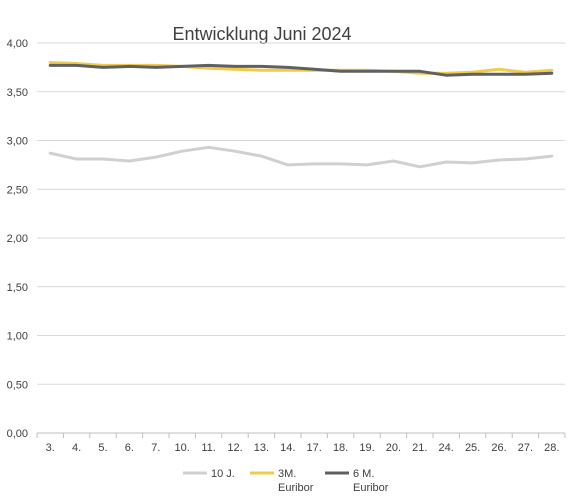 The height and width of the screenshot is (499, 575). What do you see at coordinates (340, 448) in the screenshot?
I see `x-tick-label: 18.` at bounding box center [340, 448].